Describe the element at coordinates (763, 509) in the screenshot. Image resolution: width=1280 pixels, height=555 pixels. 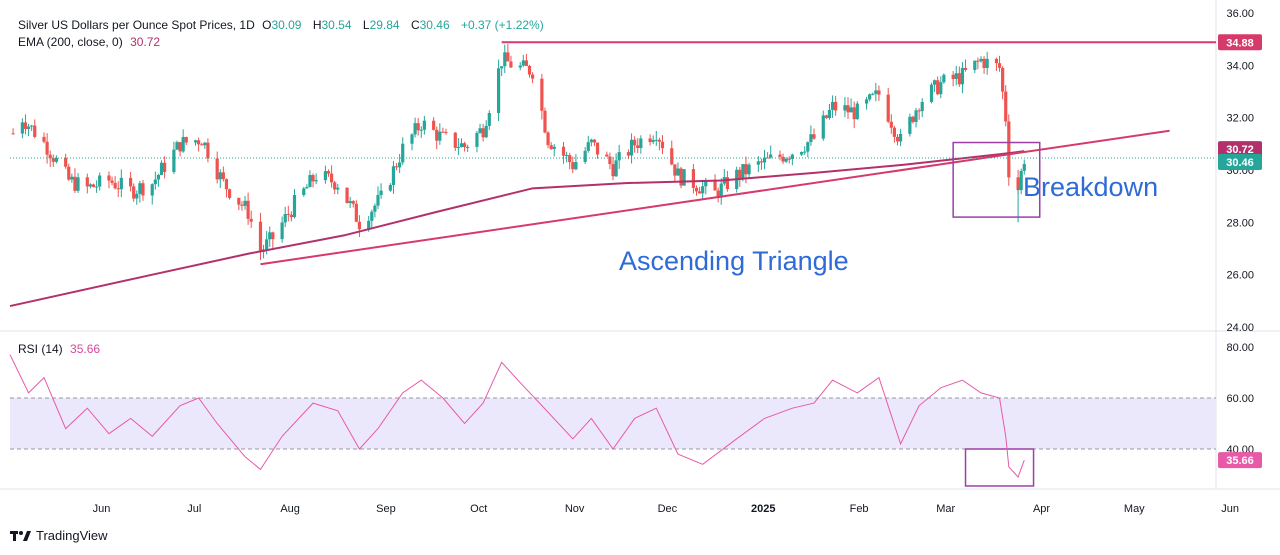
I see `time-axis-tick: 2025` at that location.